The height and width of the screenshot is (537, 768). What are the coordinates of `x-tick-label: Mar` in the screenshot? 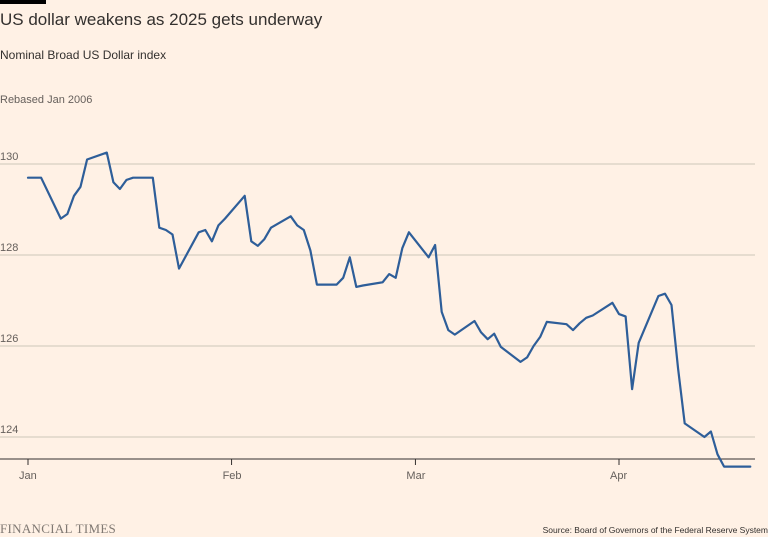 It's located at (415, 476).